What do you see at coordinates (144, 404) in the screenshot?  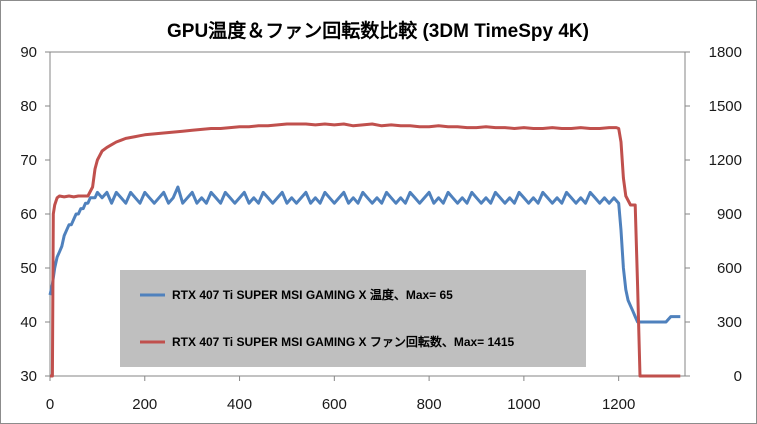 I see `x-tick-label: 200` at bounding box center [144, 404].